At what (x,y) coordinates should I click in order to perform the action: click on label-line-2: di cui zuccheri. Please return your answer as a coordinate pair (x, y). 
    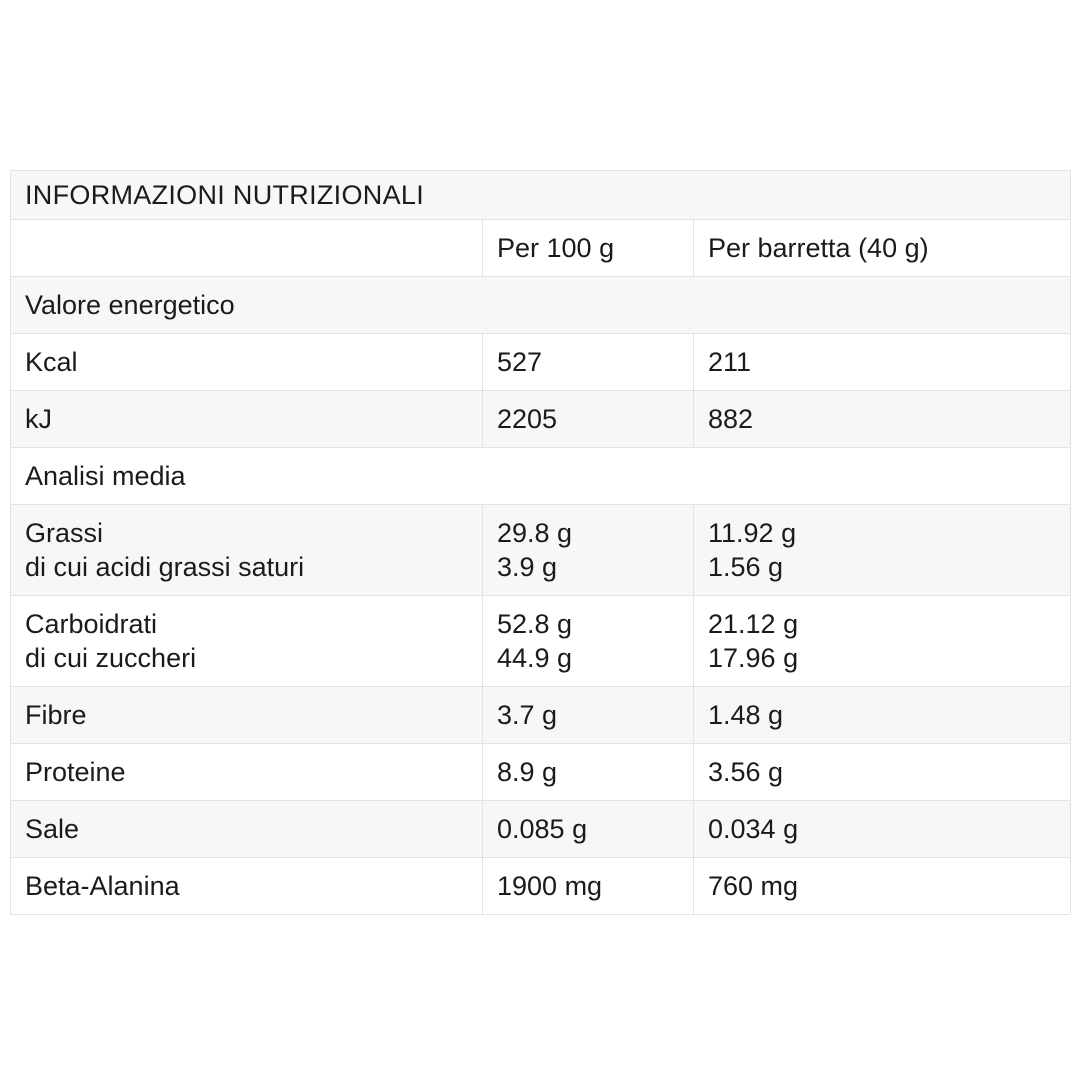
    Looking at the image, I should click on (111, 658).